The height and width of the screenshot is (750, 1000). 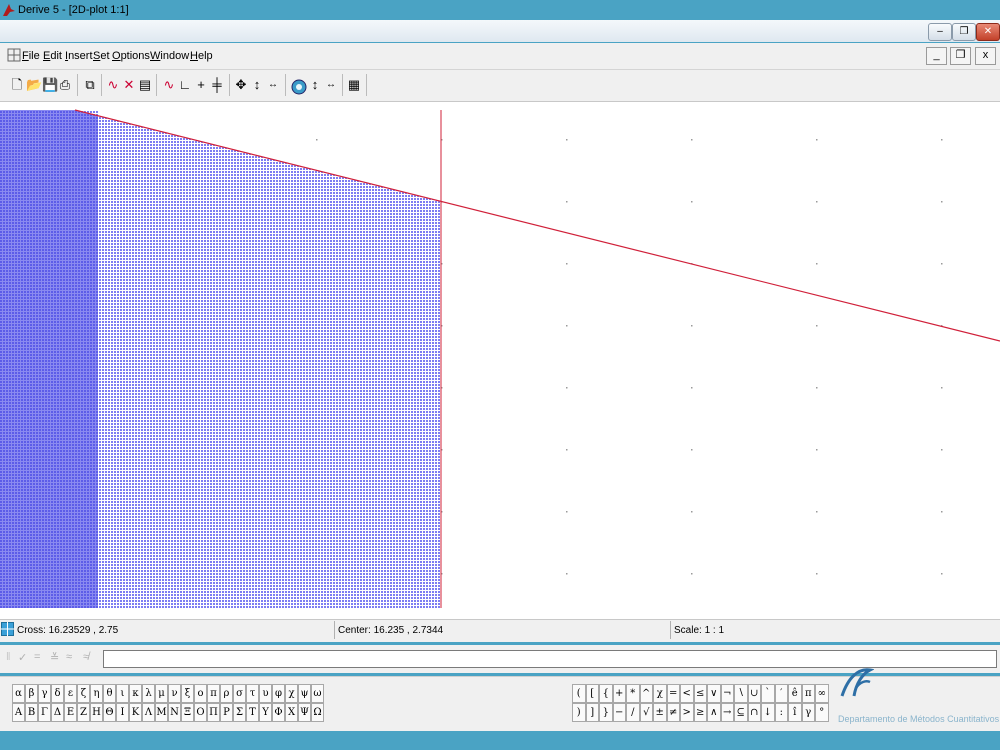 What do you see at coordinates (700, 693) in the screenshot?
I see `math-symbol-button: ≤` at bounding box center [700, 693].